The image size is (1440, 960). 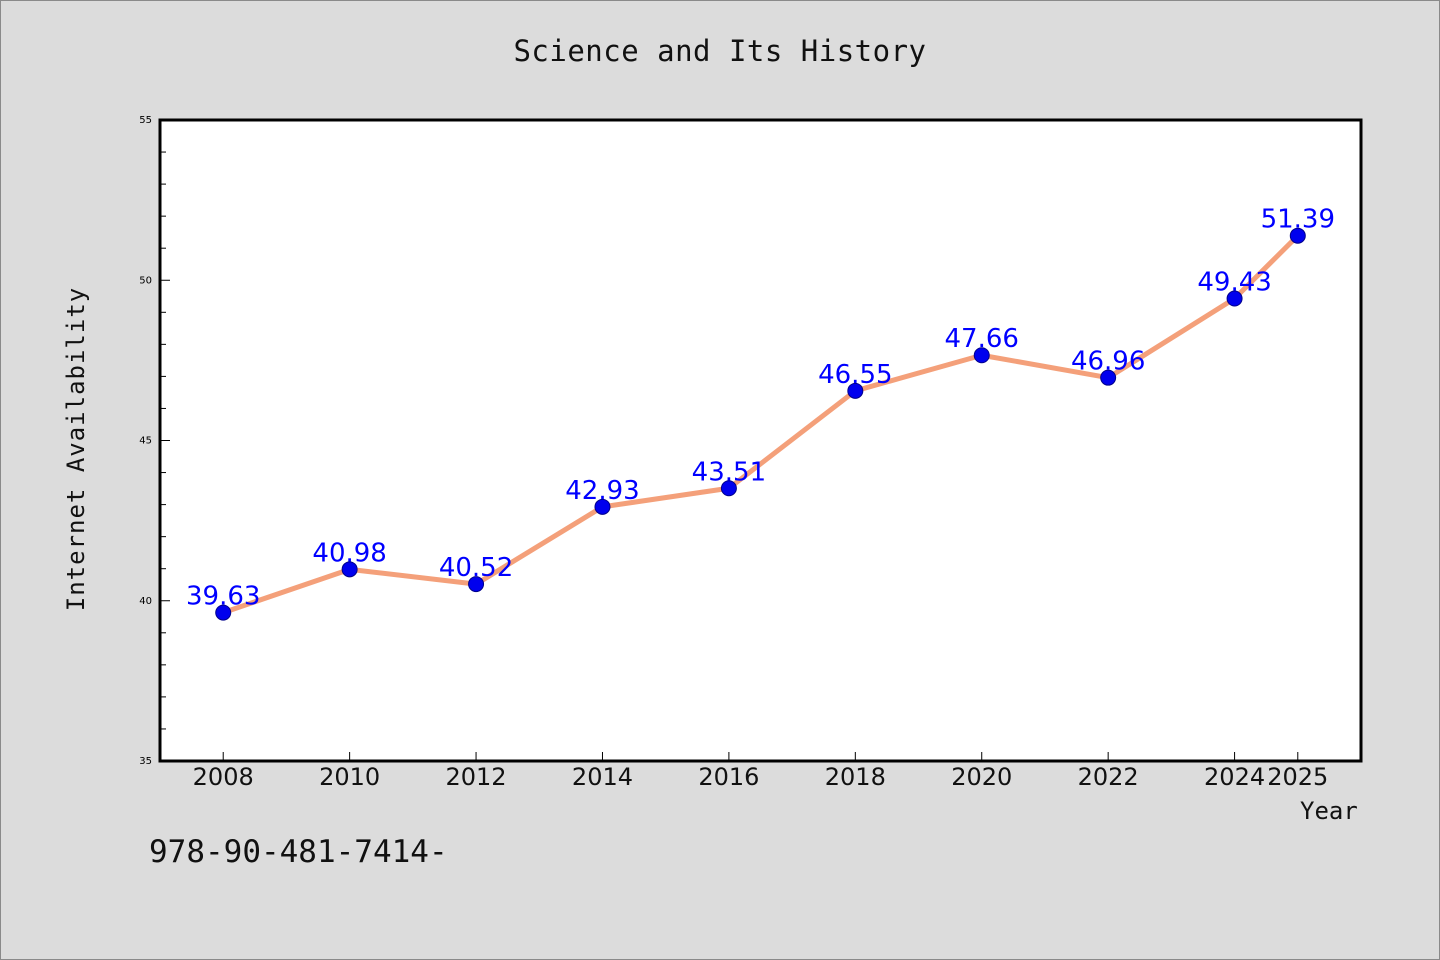 What do you see at coordinates (145, 120) in the screenshot?
I see `y-tick-label: 55` at bounding box center [145, 120].